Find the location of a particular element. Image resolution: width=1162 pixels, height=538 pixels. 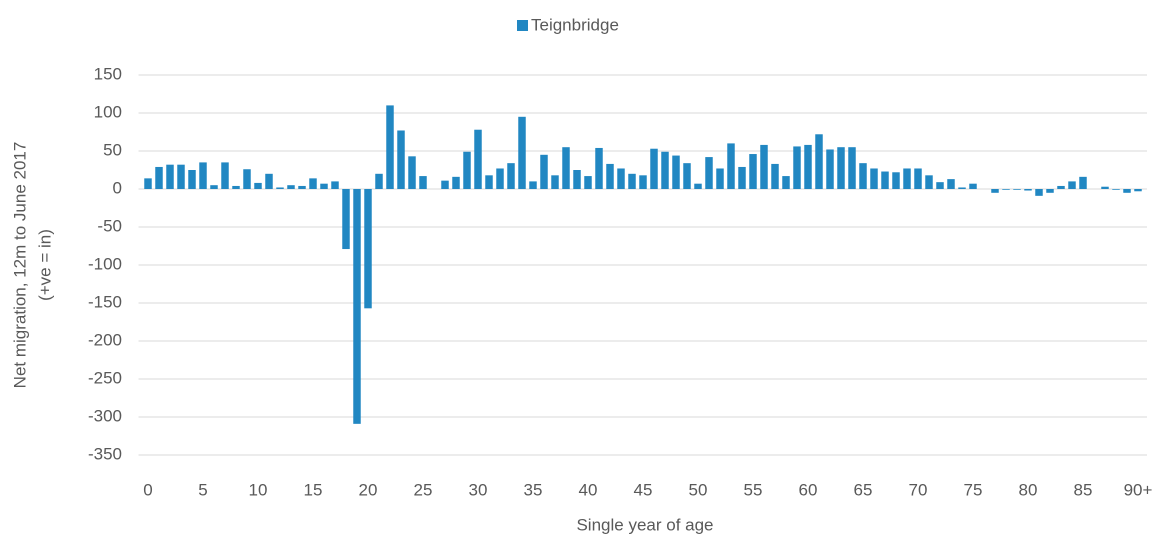

y-tick-label: 100 is located at coordinates (108, 111).